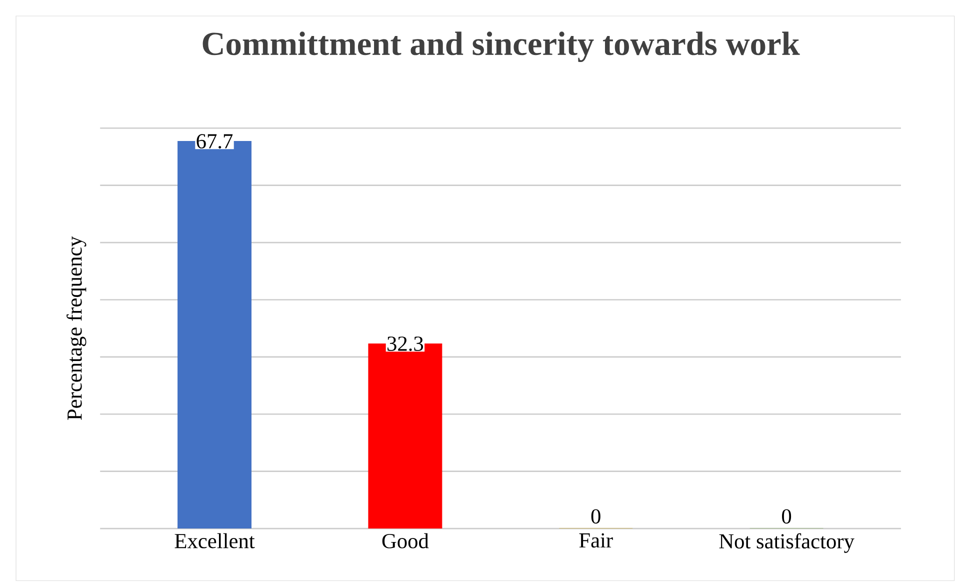 This screenshot has height=582, width=957. What do you see at coordinates (214, 141) in the screenshot?
I see `data-label: 67.7` at bounding box center [214, 141].